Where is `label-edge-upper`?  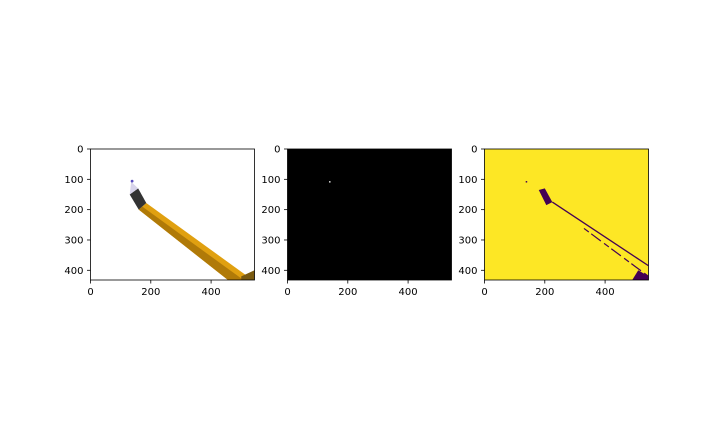 label-edge-upper is located at coordinates (600, 234).